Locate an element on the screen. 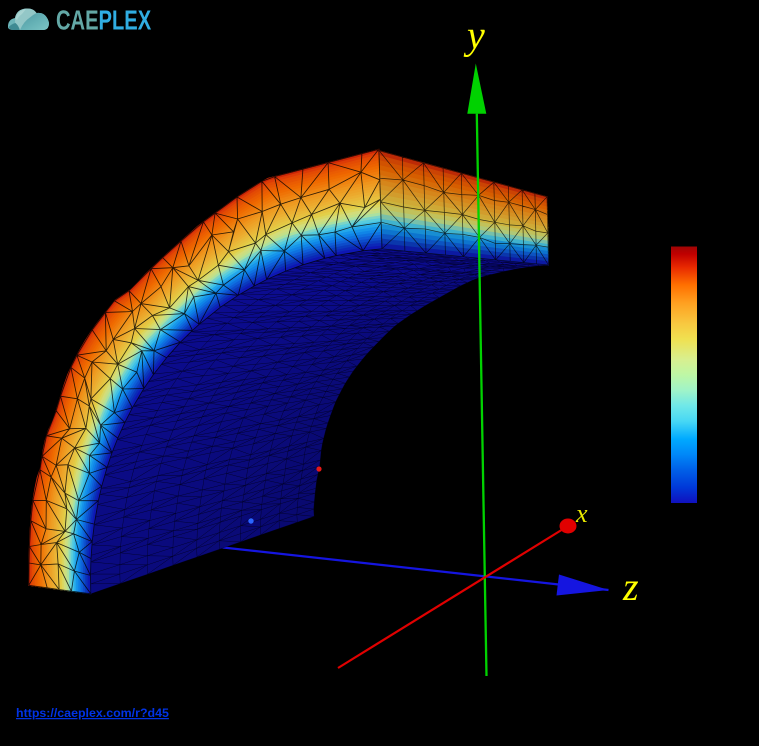  svg-text: CAEPLEX is located at coordinates (104, 20).